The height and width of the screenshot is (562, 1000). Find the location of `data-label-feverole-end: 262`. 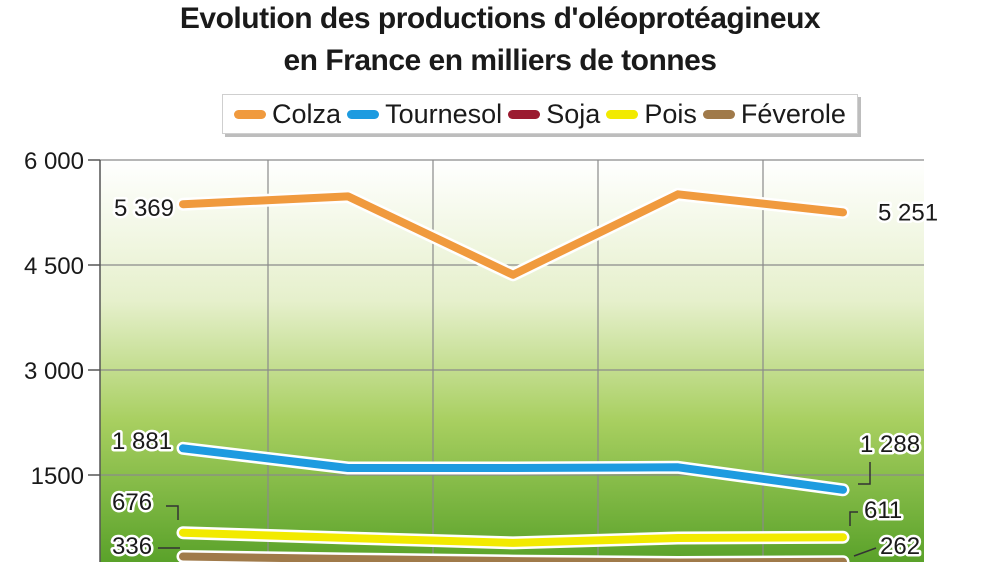

data-label-feverole-end: 262 is located at coordinates (900, 546).